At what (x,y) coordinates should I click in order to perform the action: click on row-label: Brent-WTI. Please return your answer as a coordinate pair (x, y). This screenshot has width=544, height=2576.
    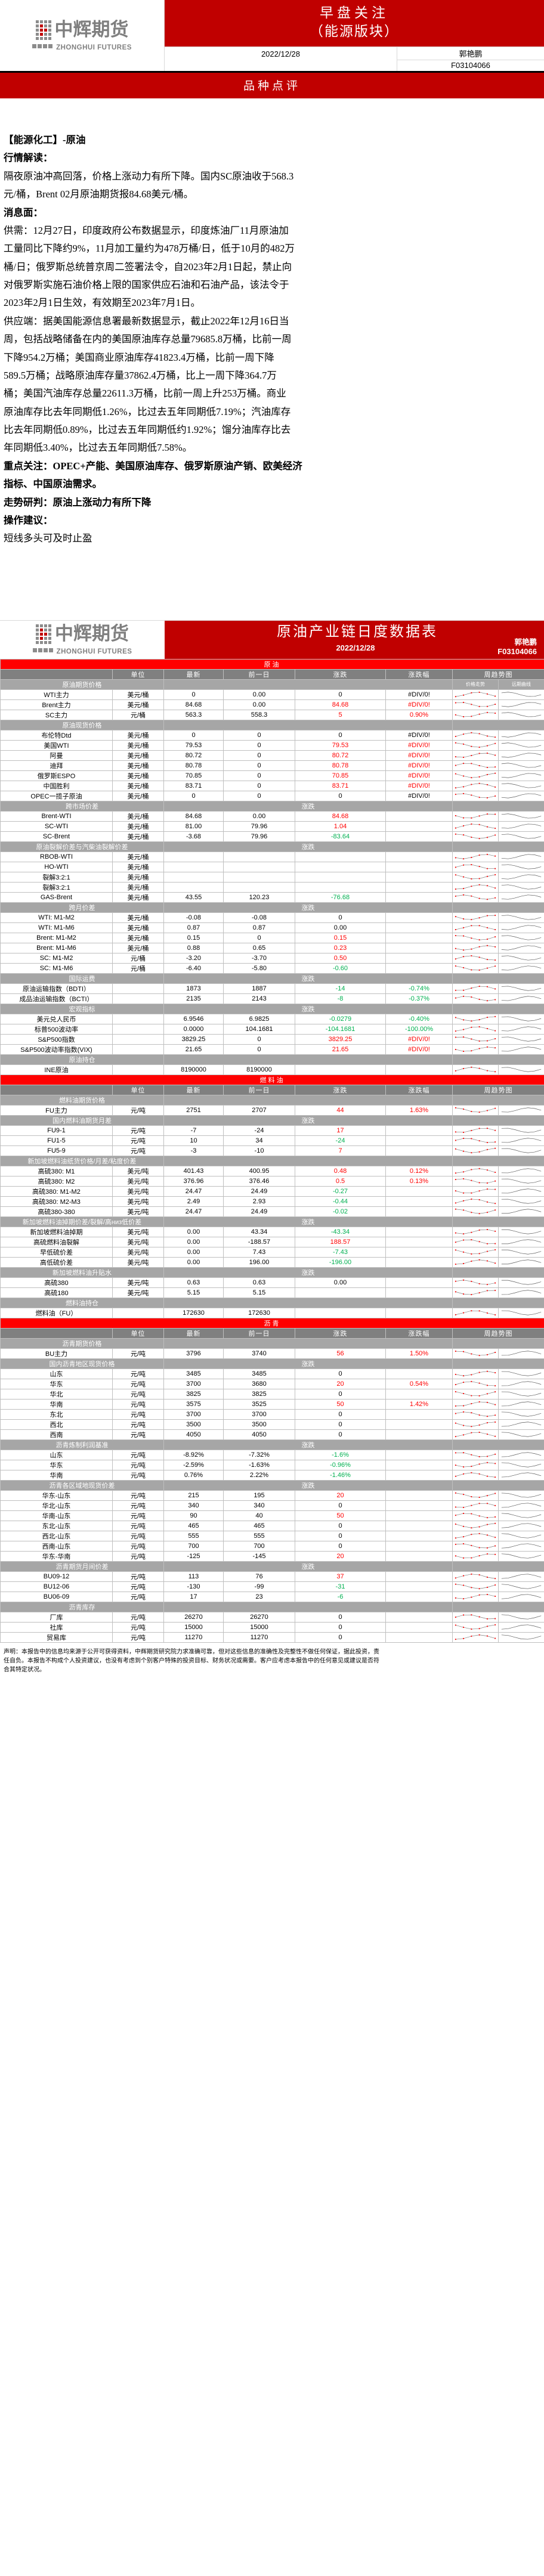
    Looking at the image, I should click on (56, 816).